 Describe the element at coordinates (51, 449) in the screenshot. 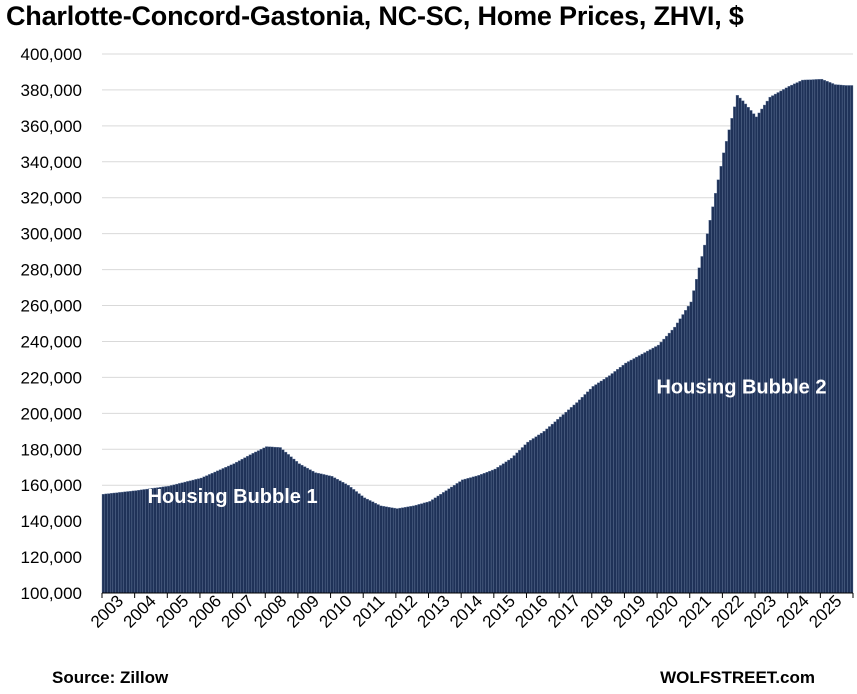

I see `y-tick-label: 180,000` at that location.